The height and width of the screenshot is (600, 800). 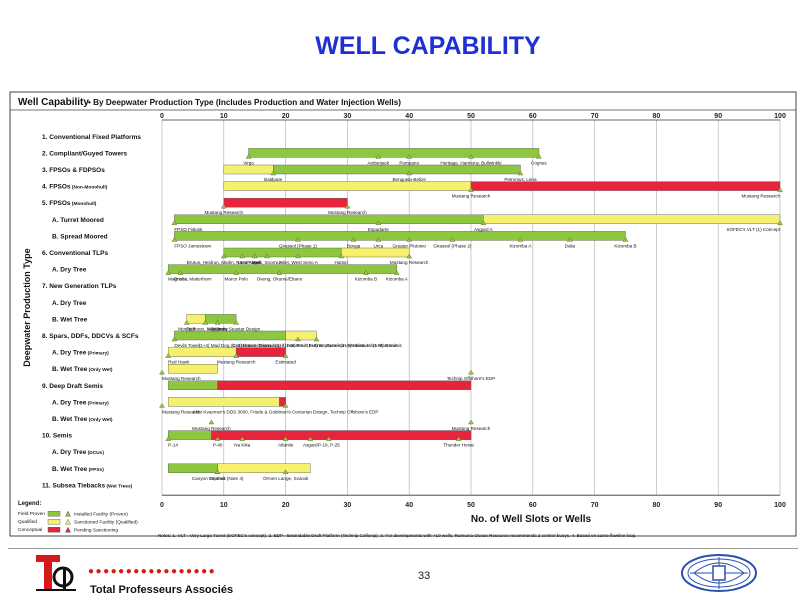 What do you see at coordinates (286, 116) in the screenshot?
I see `x-tick-top: 20` at bounding box center [286, 116].